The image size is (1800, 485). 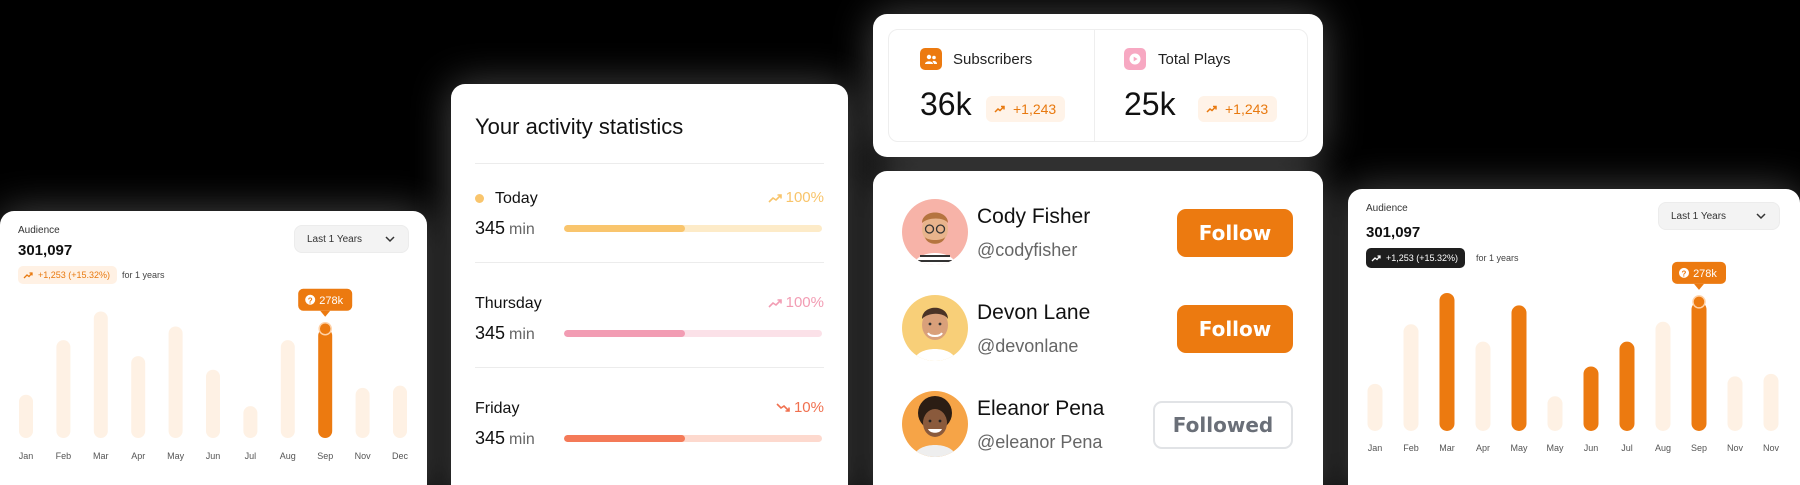 I want to click on stats-separator, so click(x=1094, y=85).